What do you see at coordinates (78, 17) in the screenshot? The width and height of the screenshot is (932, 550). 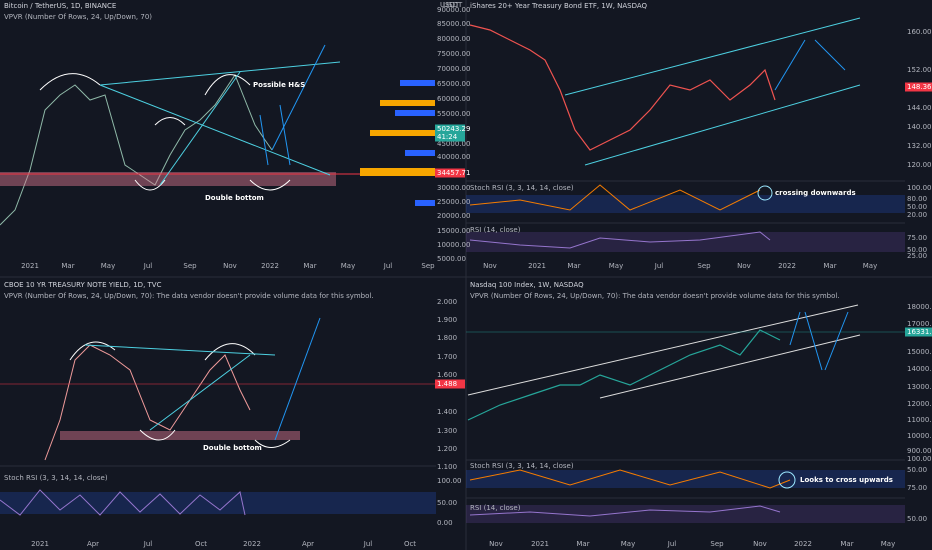 I see `indicator-label: VPVR (Number Of Rows, 24, Up/Down, 70)` at bounding box center [78, 17].